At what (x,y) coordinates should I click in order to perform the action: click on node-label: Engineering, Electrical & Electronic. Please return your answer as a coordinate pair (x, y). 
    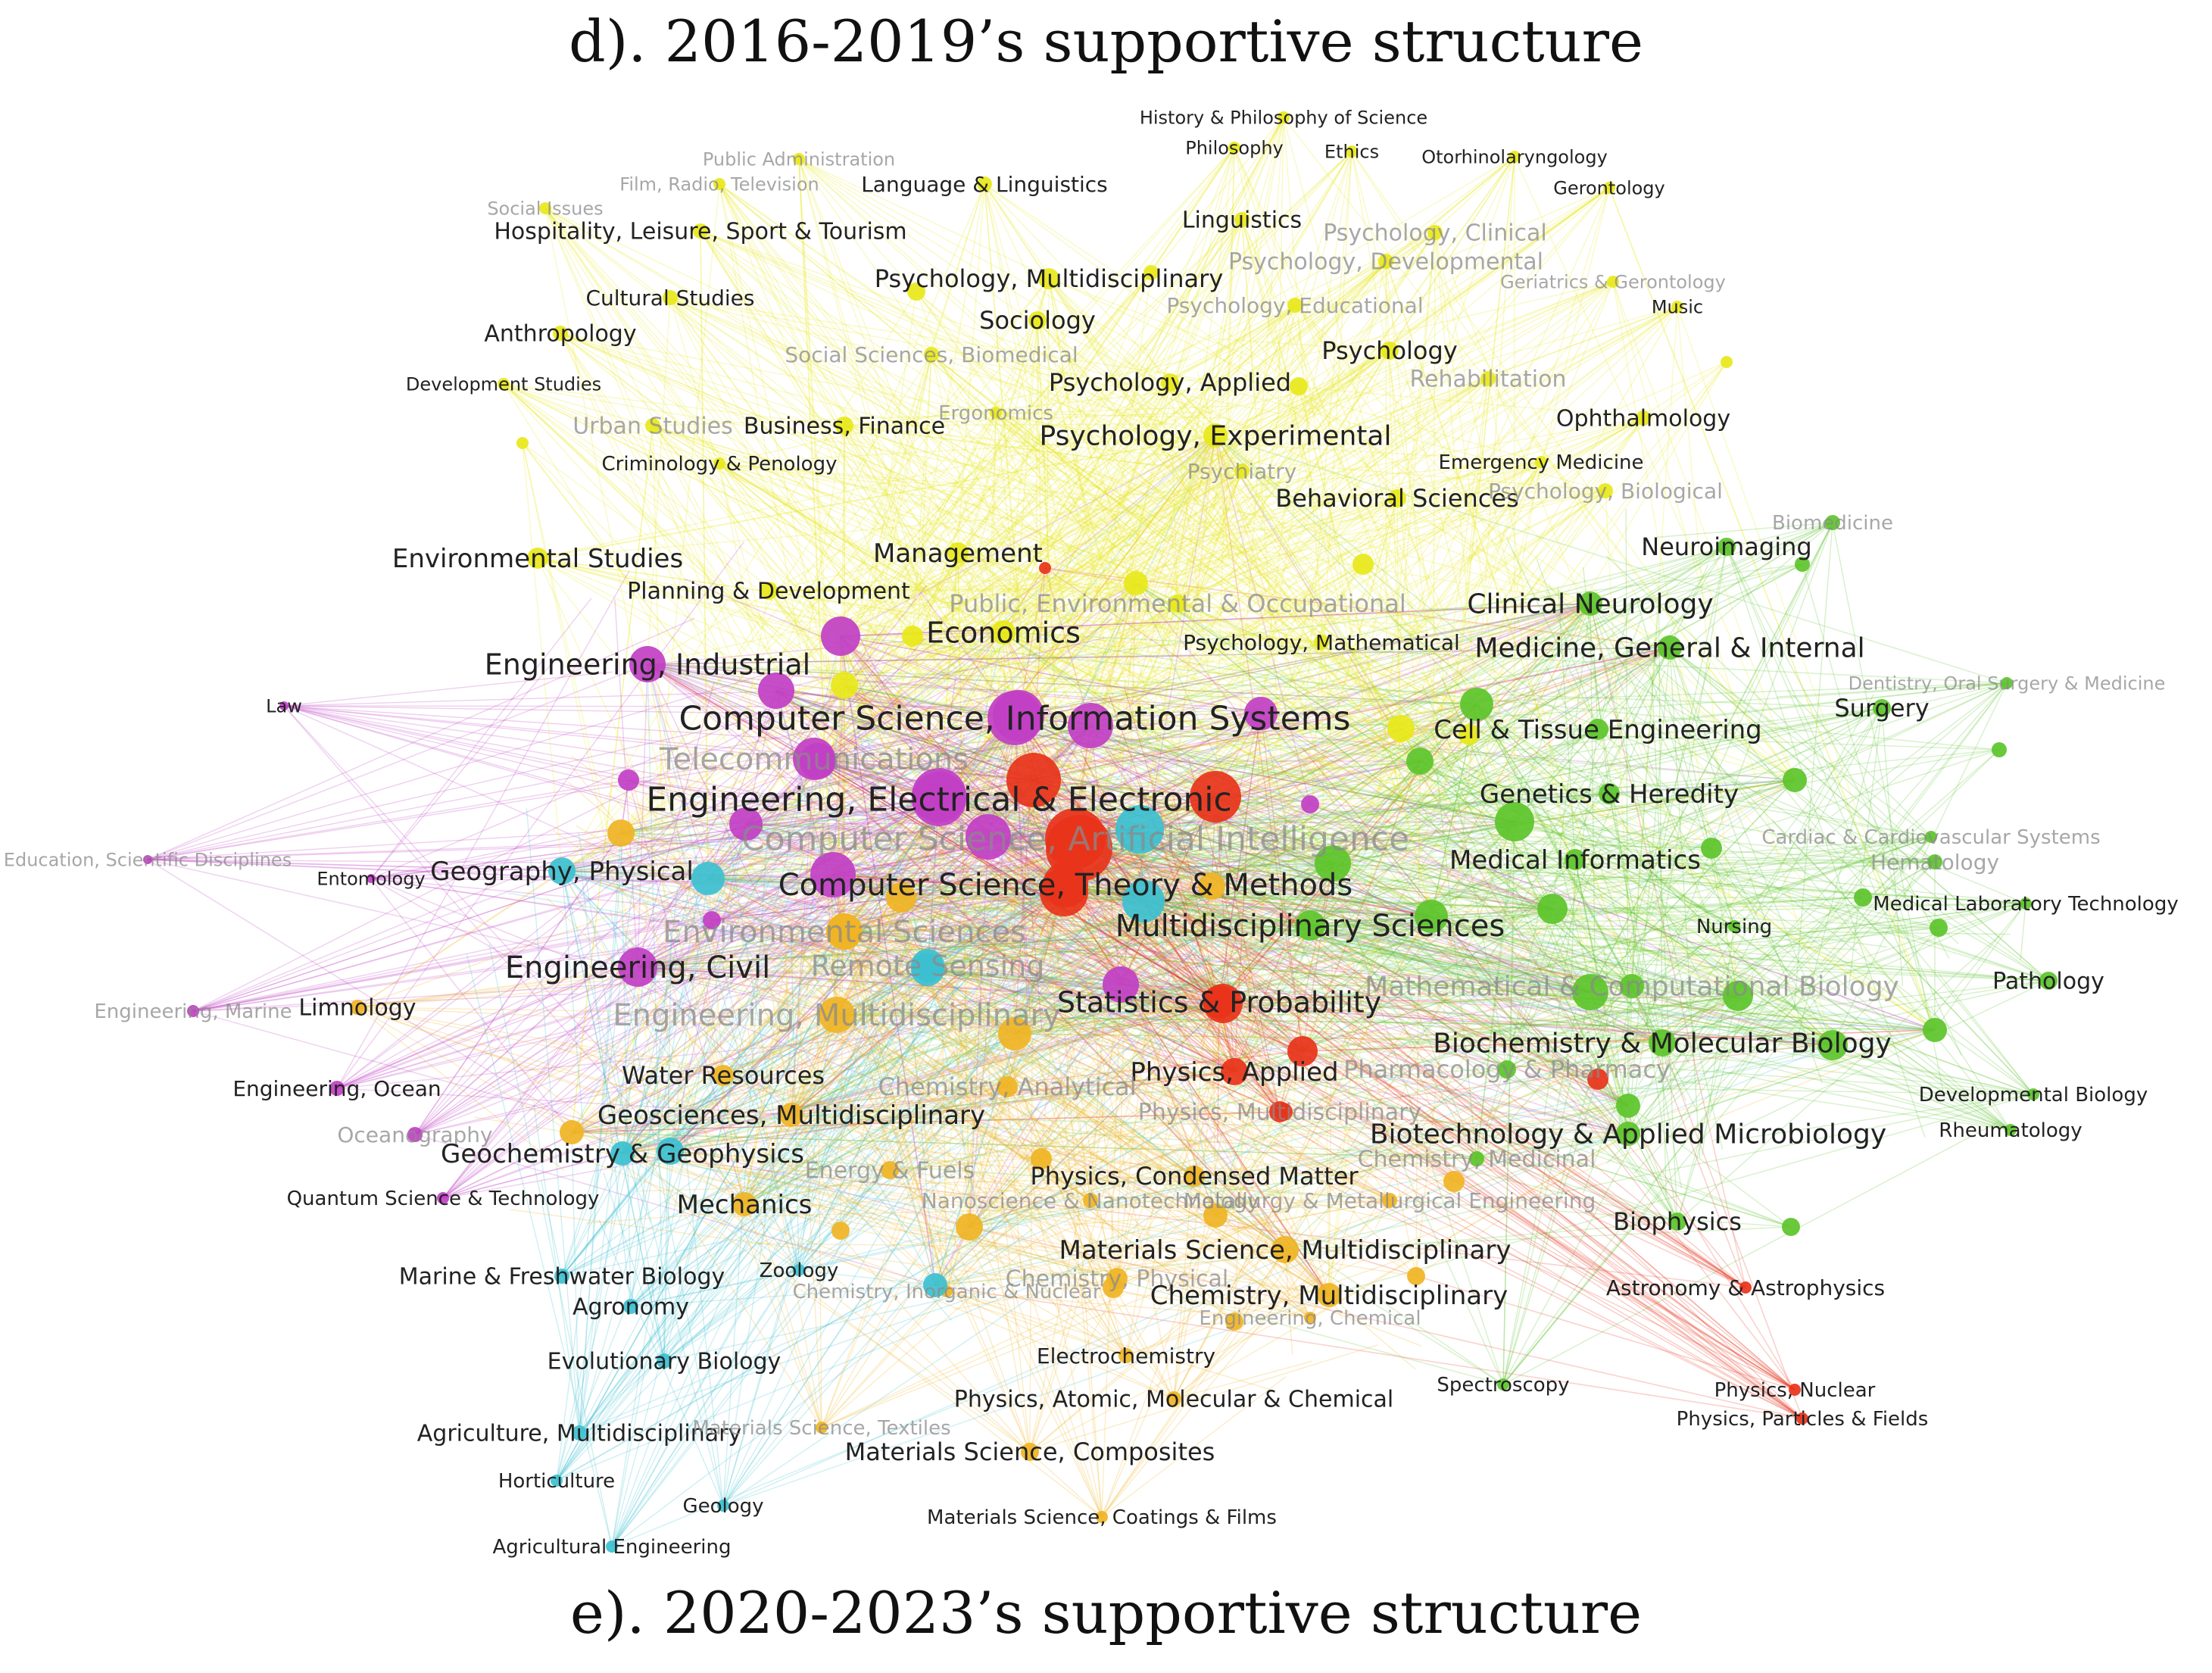
    Looking at the image, I should click on (939, 799).